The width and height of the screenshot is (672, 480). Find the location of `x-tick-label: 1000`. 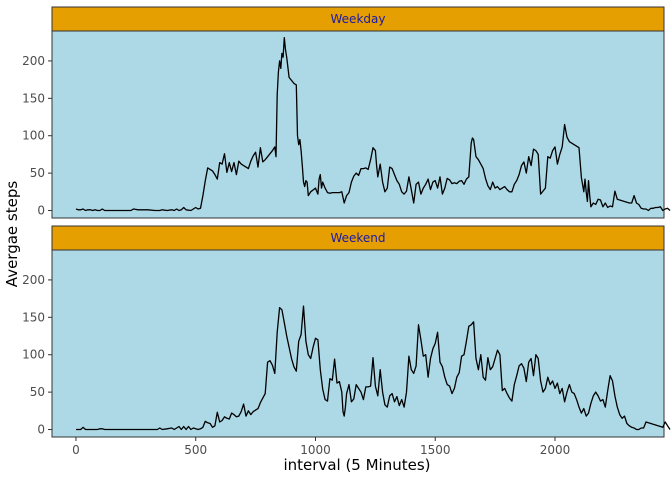

x-tick-label: 1000 is located at coordinates (315, 450).